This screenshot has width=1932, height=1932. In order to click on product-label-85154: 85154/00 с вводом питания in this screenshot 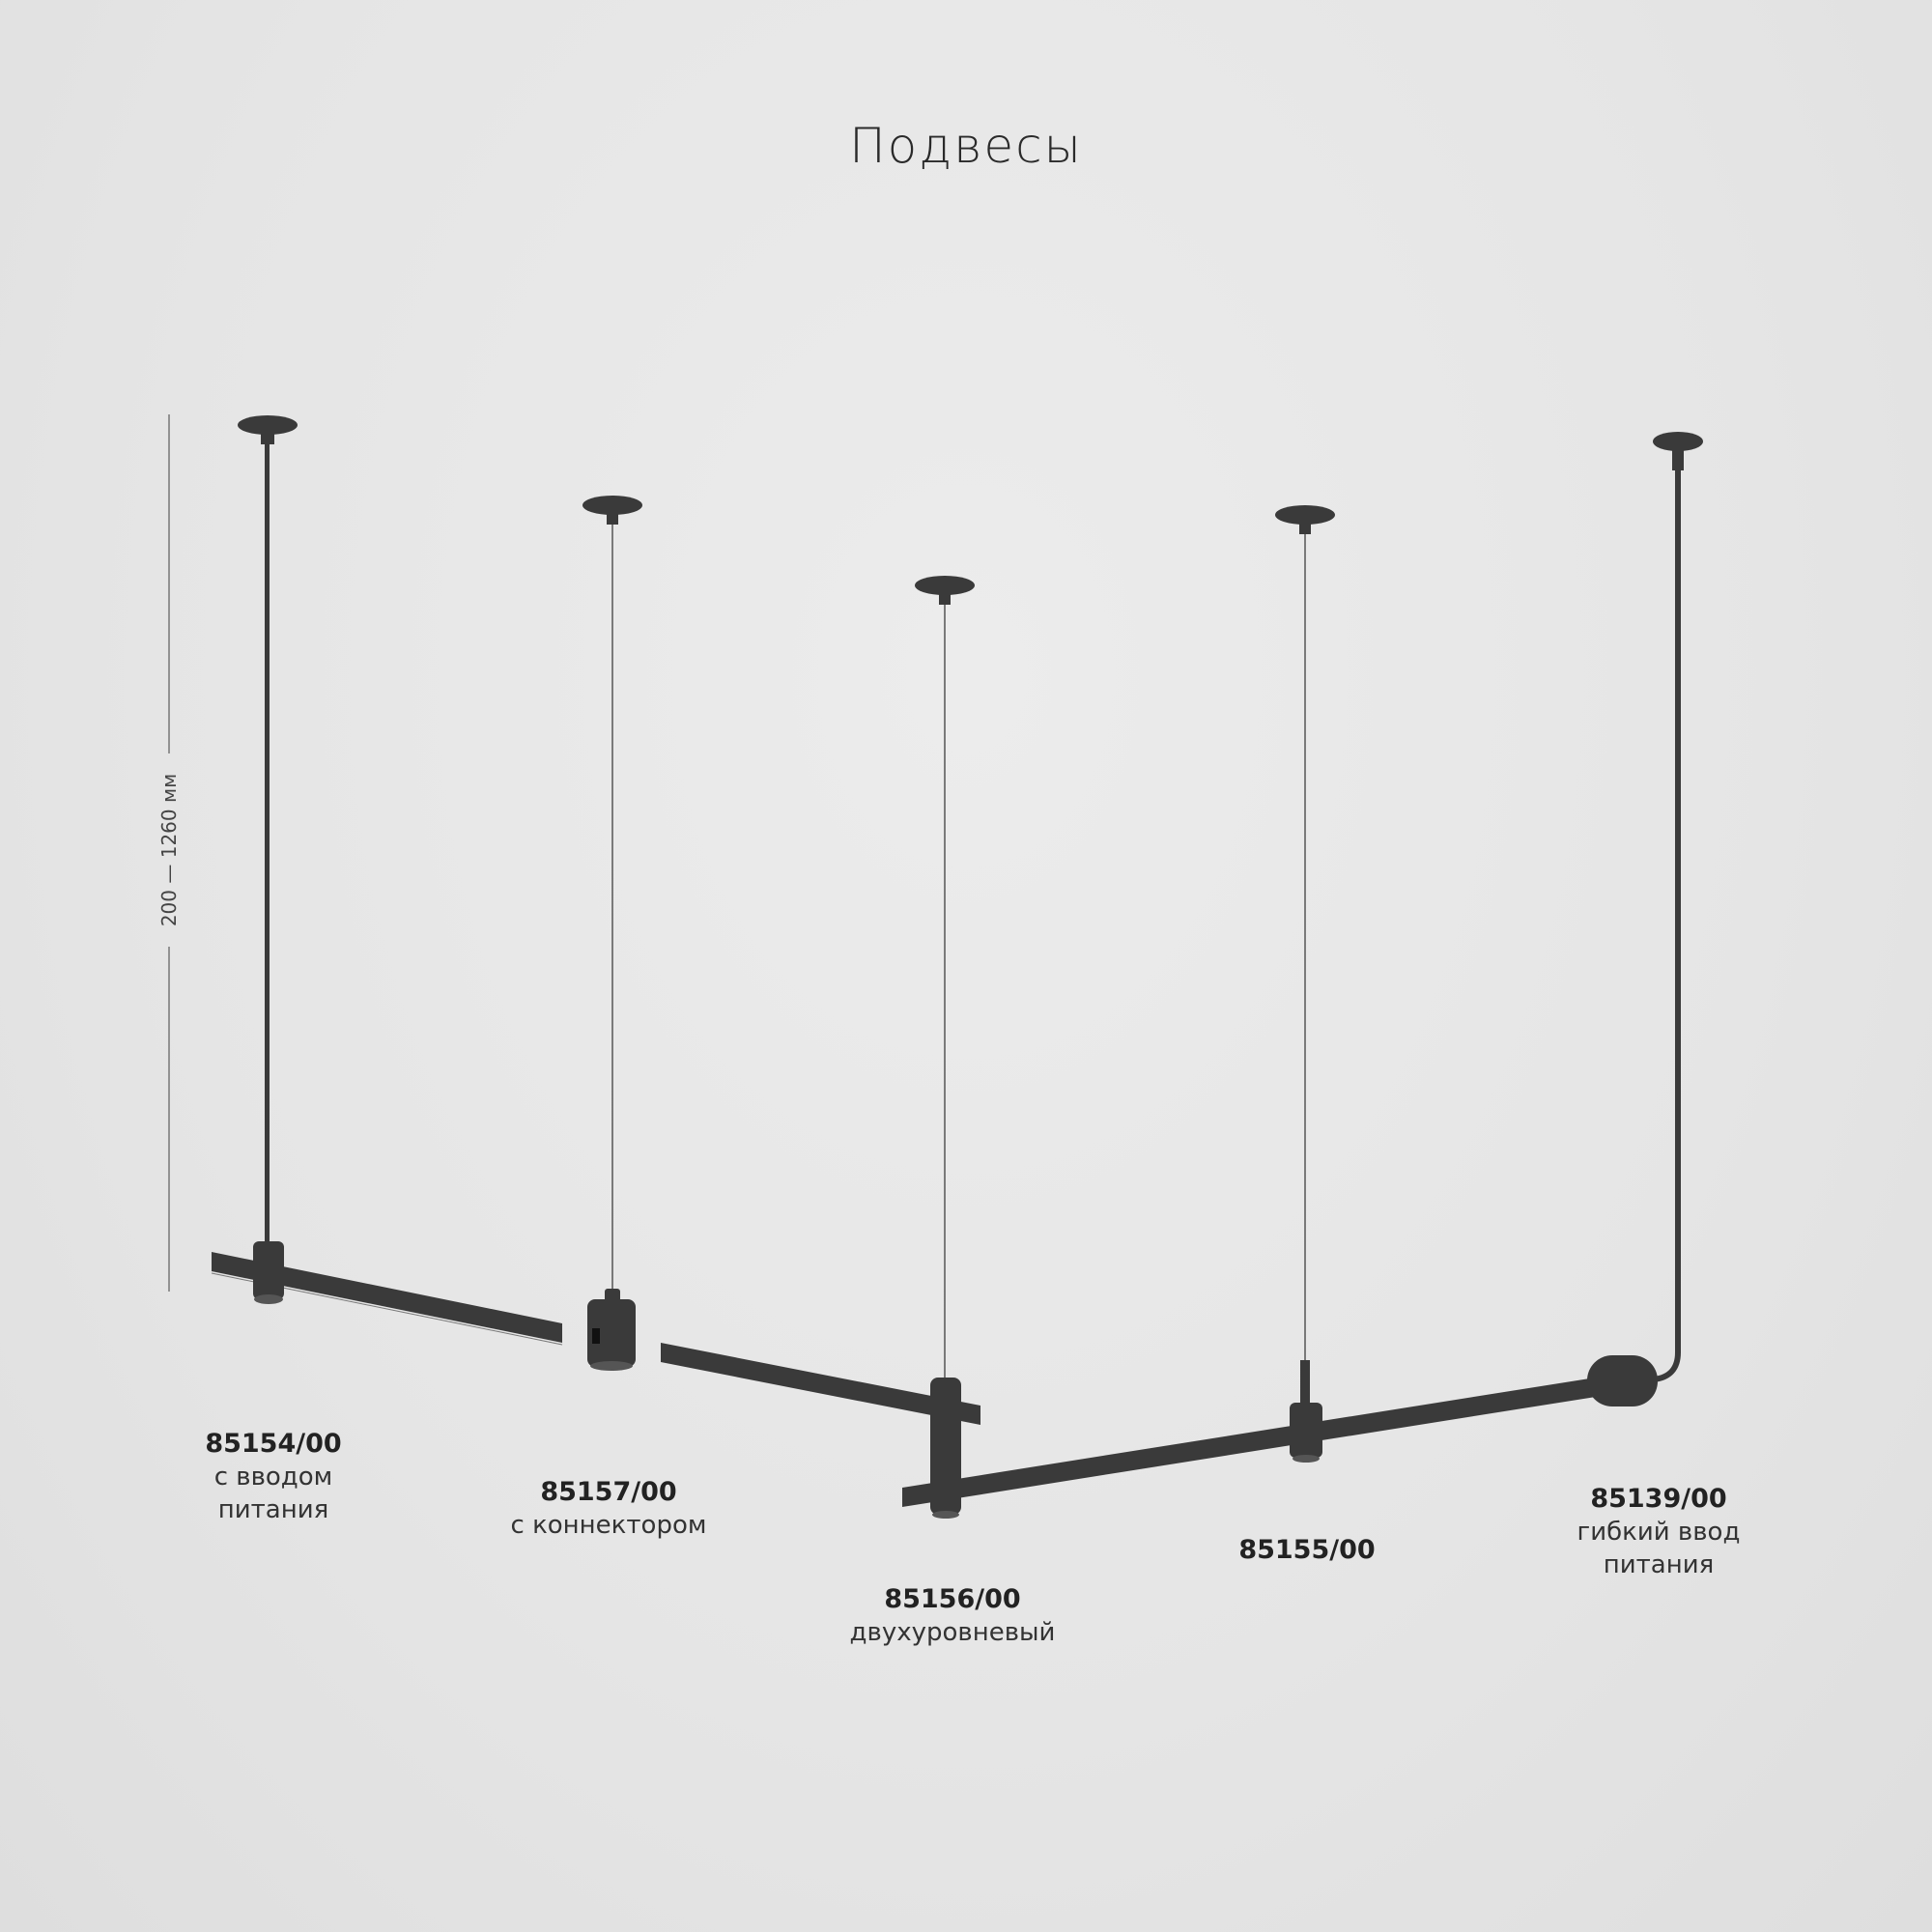, I will do `click(273, 1477)`.